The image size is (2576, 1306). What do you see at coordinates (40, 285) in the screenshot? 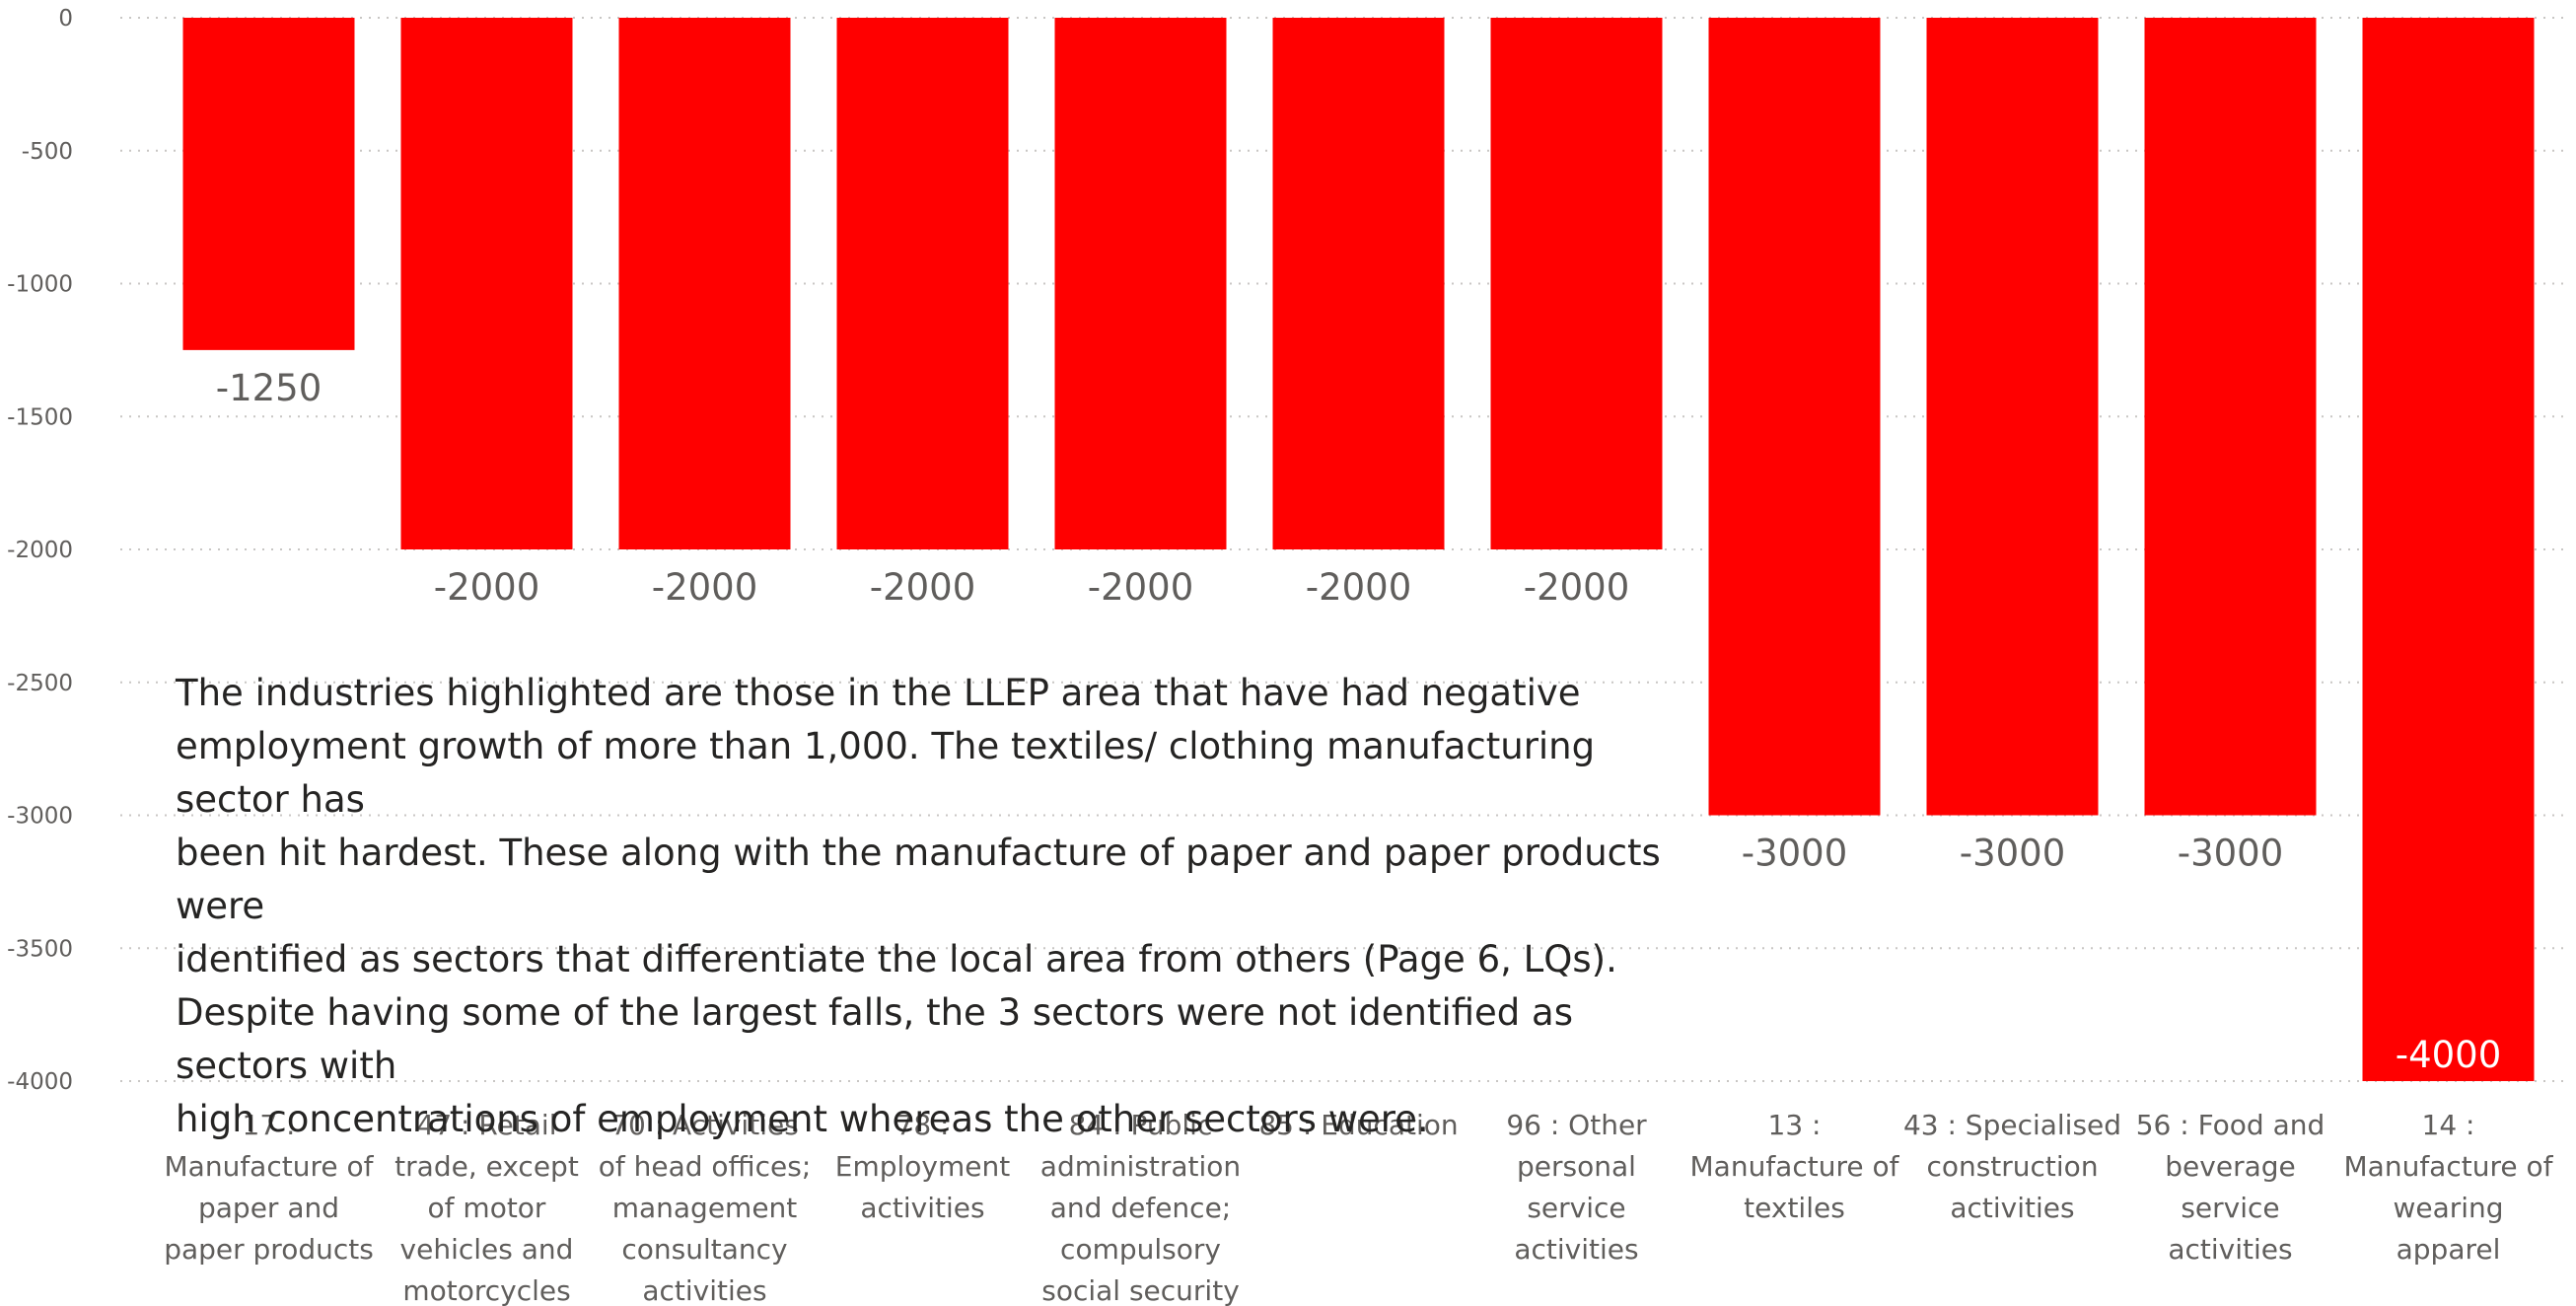
I see `y-tick-label: -1000` at bounding box center [40, 285].